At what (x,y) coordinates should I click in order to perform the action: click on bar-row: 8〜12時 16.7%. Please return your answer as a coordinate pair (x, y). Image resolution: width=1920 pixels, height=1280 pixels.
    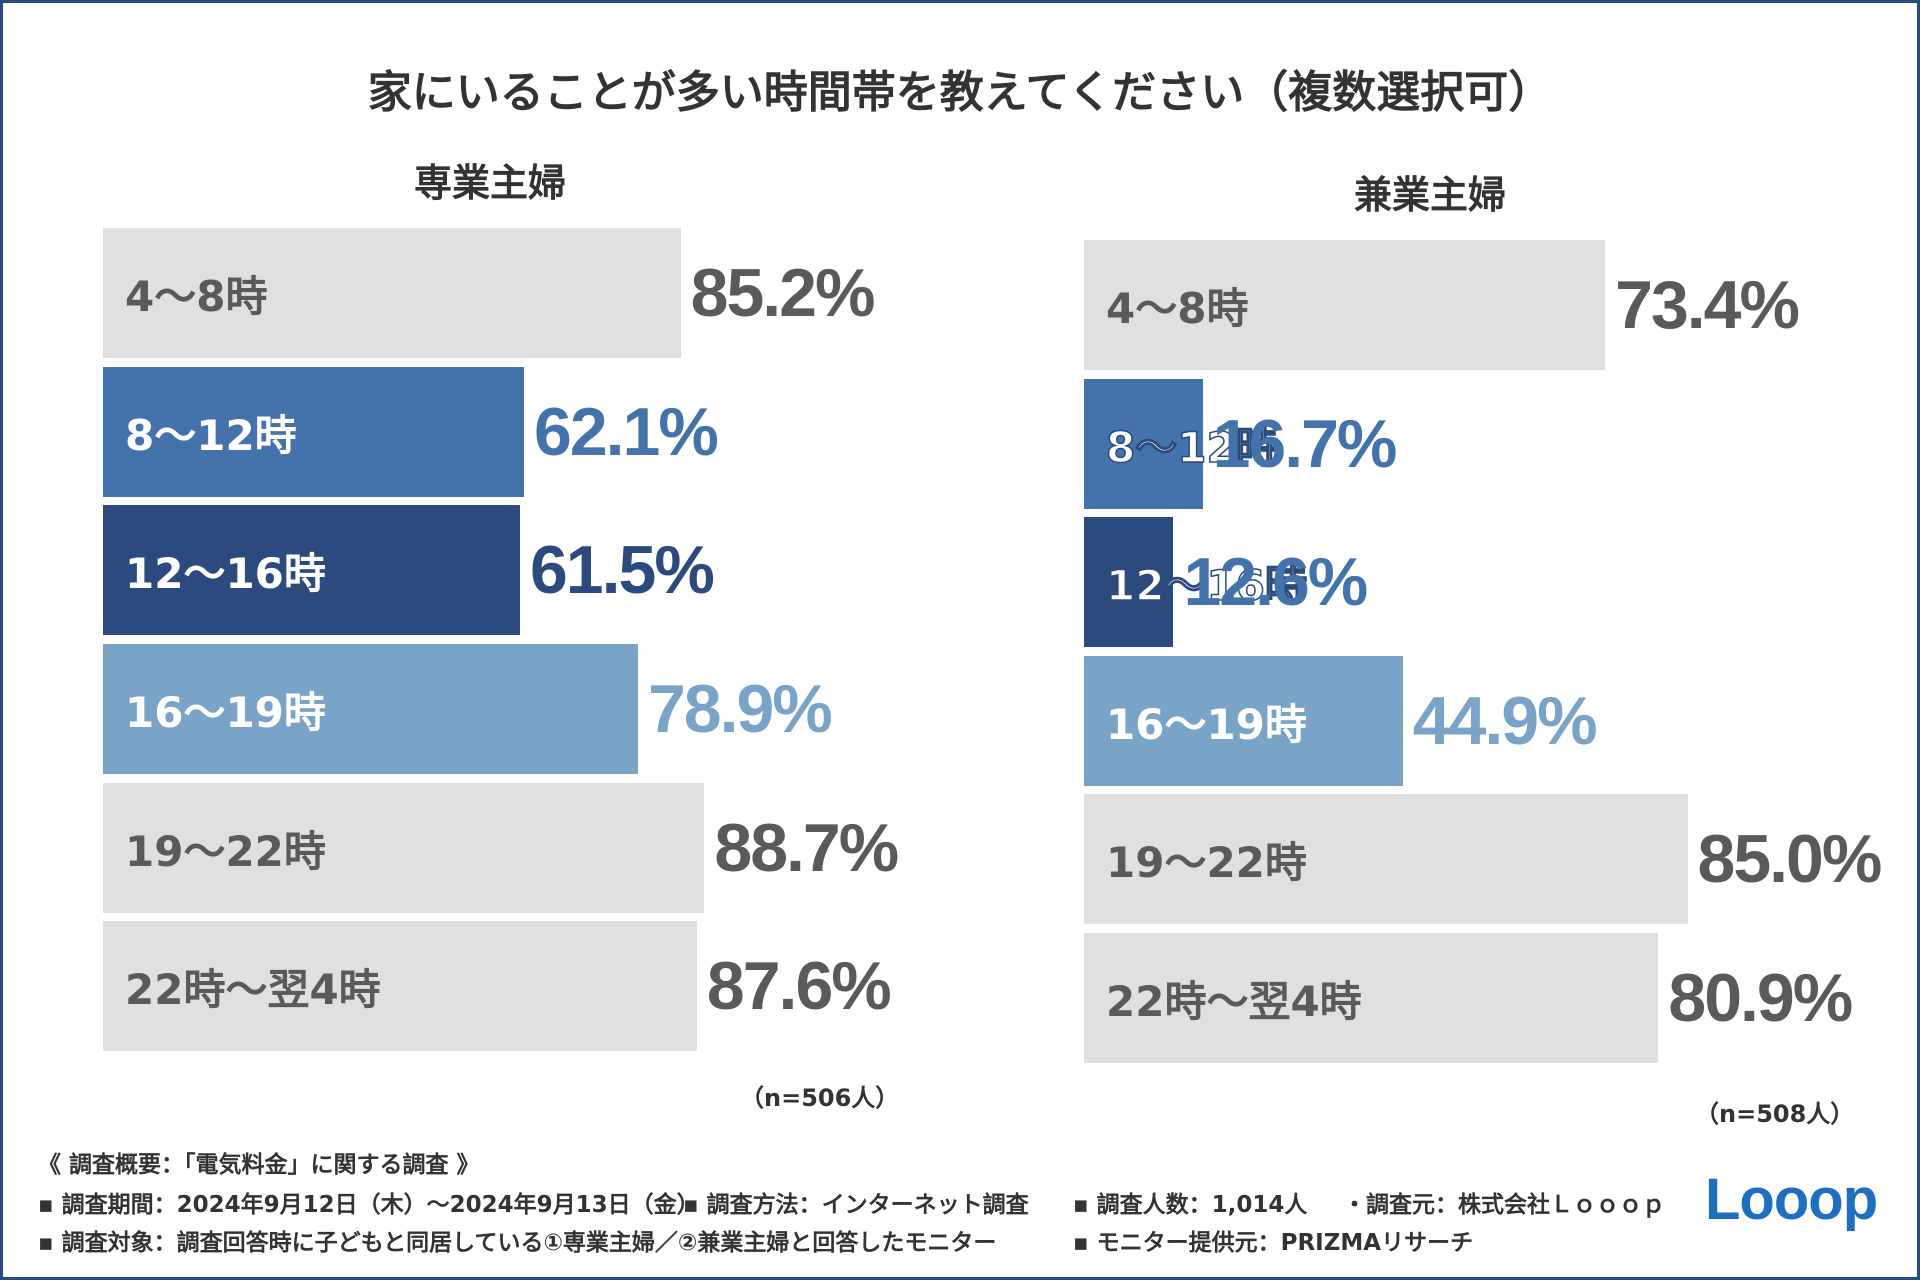
    Looking at the image, I should click on (1494, 444).